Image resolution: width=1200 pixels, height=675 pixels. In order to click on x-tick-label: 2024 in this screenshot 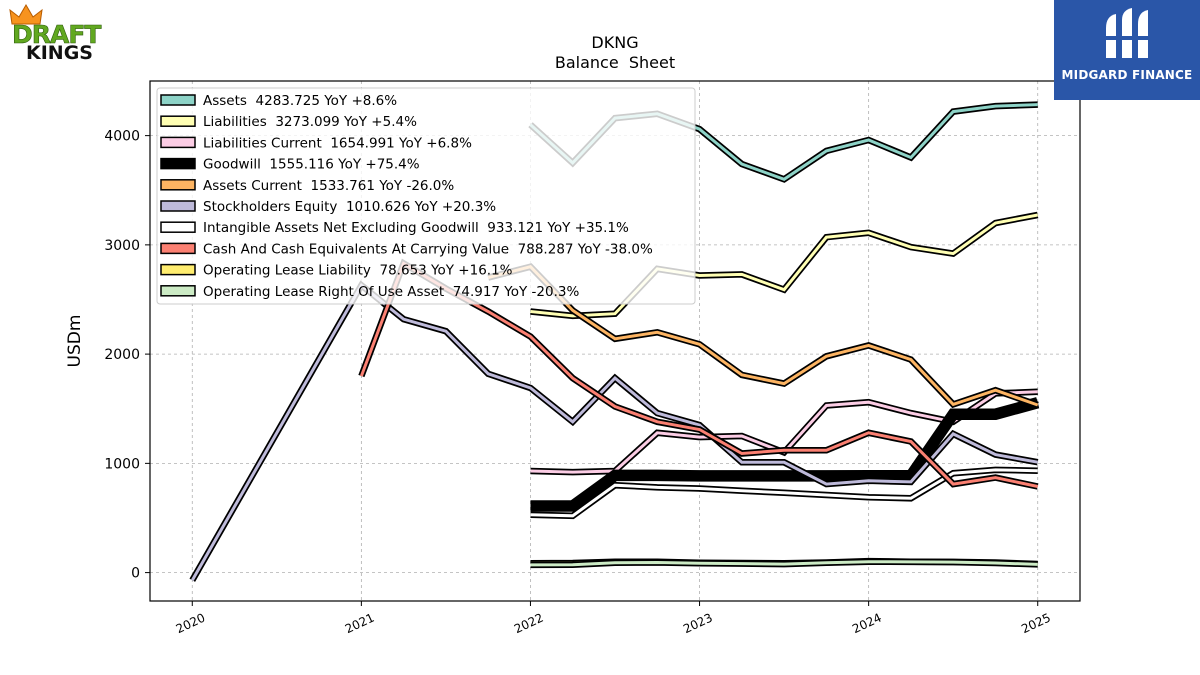, I will do `click(867, 624)`.